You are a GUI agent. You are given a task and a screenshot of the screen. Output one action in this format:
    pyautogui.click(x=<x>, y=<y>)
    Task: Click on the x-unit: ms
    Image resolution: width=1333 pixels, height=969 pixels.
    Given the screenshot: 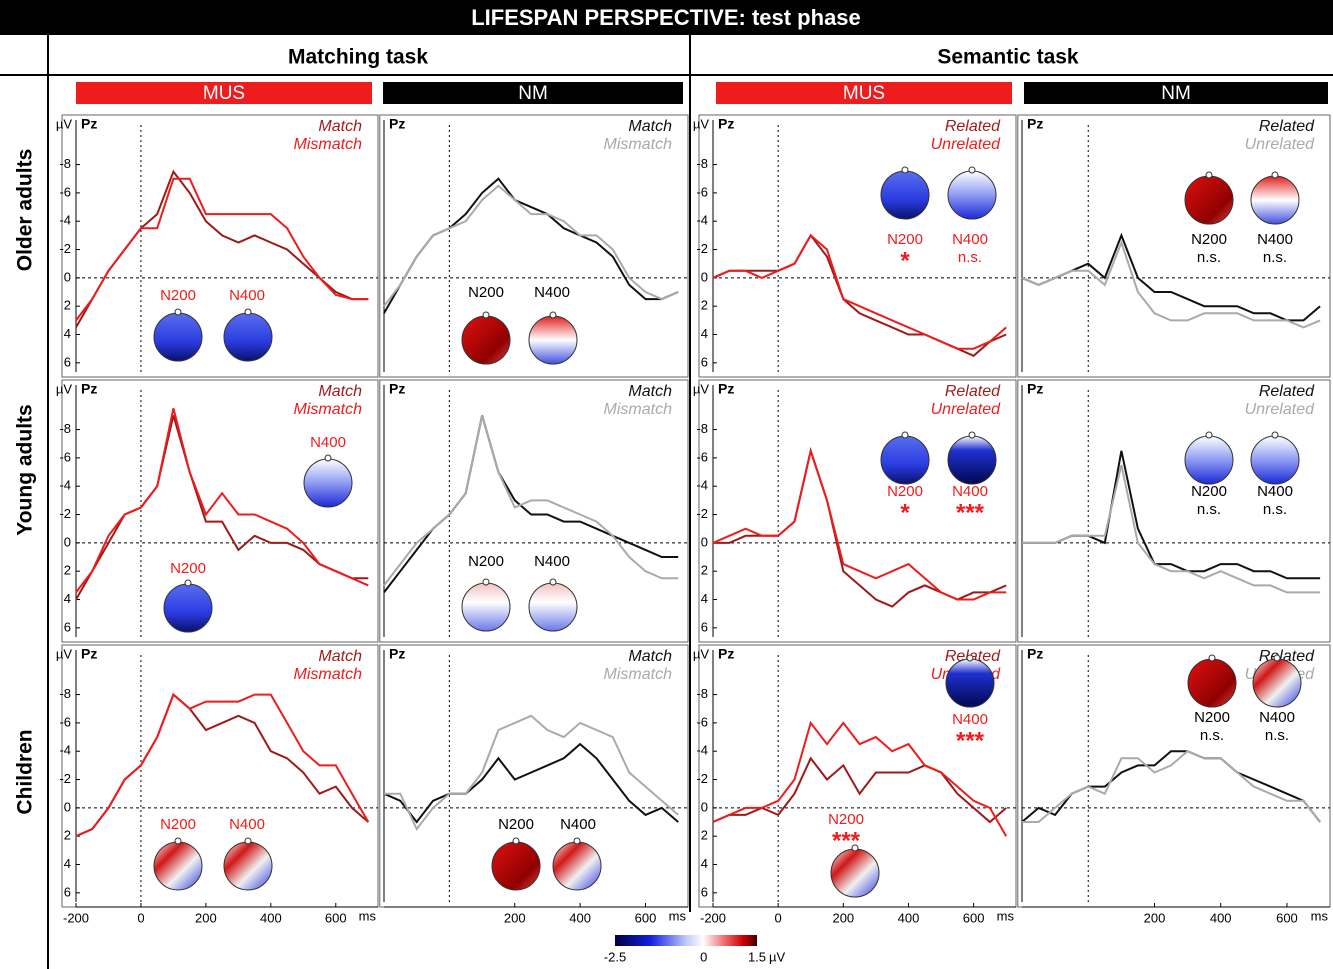 What is the action you would take?
    pyautogui.click(x=678, y=915)
    